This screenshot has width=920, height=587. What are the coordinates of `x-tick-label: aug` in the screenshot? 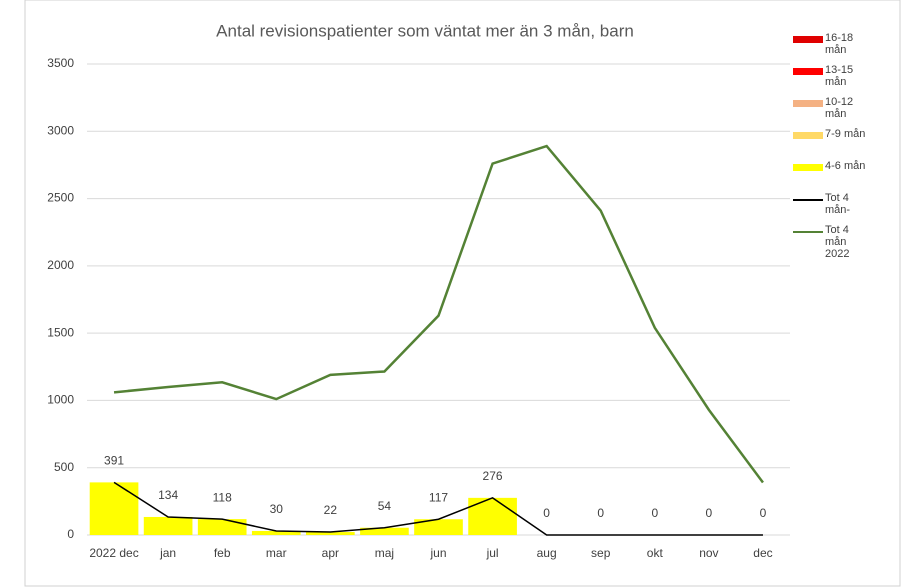 It's located at (547, 553).